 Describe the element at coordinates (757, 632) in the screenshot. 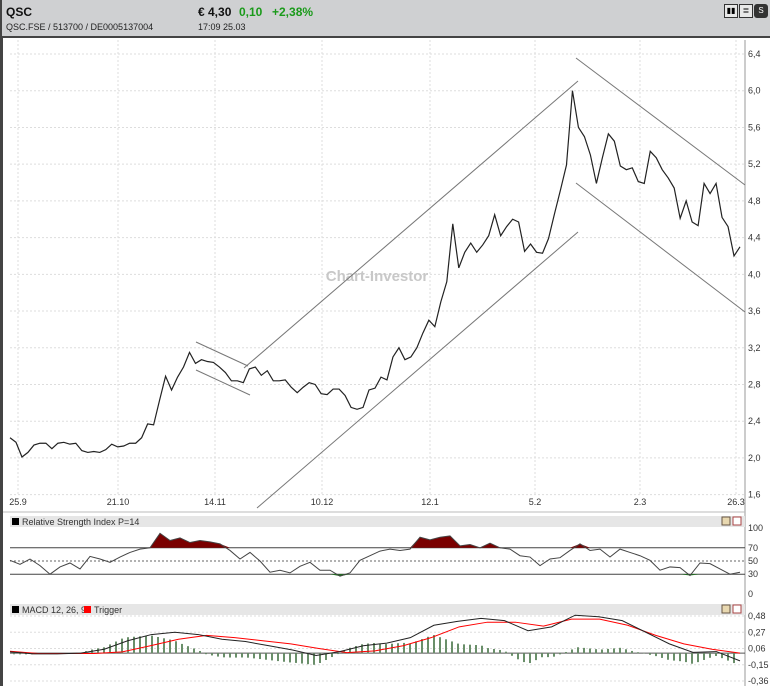

I see `macd-y-tick: 0,27` at that location.